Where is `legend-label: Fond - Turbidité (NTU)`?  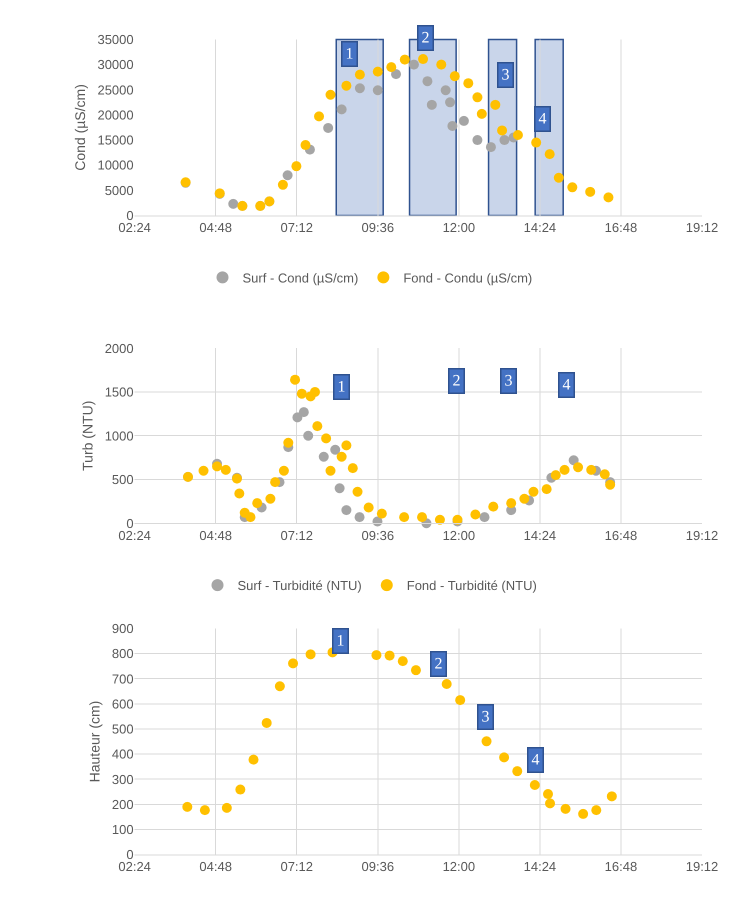 legend-label: Fond - Turbidité (NTU) is located at coordinates (471, 586).